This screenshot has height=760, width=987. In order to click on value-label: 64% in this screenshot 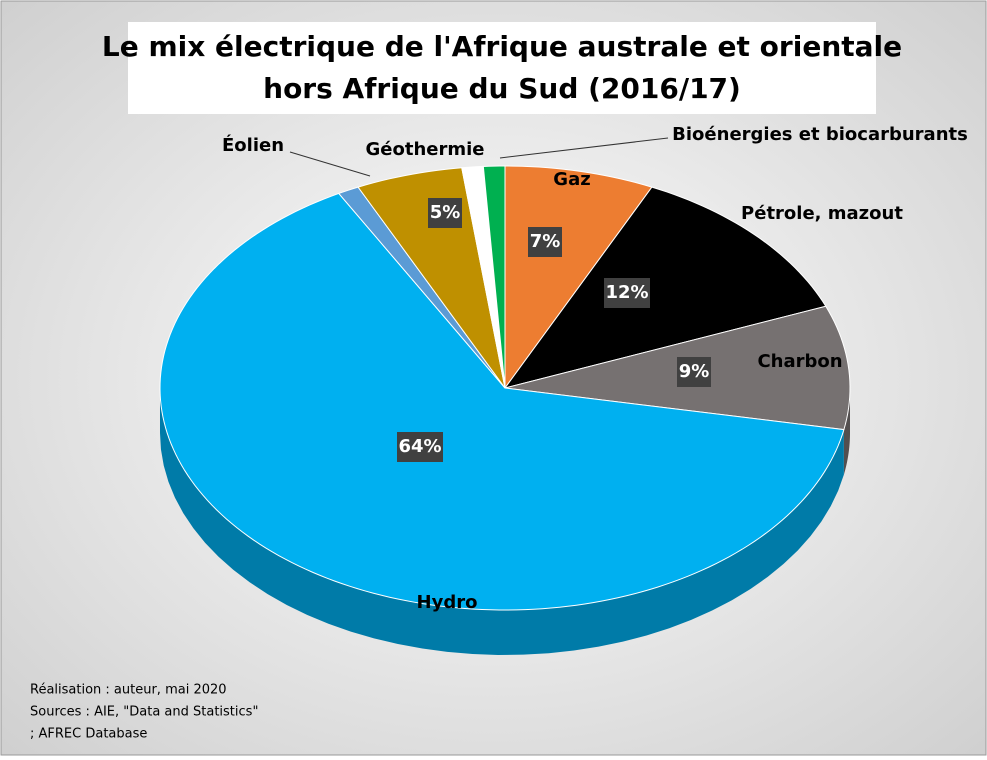, I will do `click(419, 446)`.